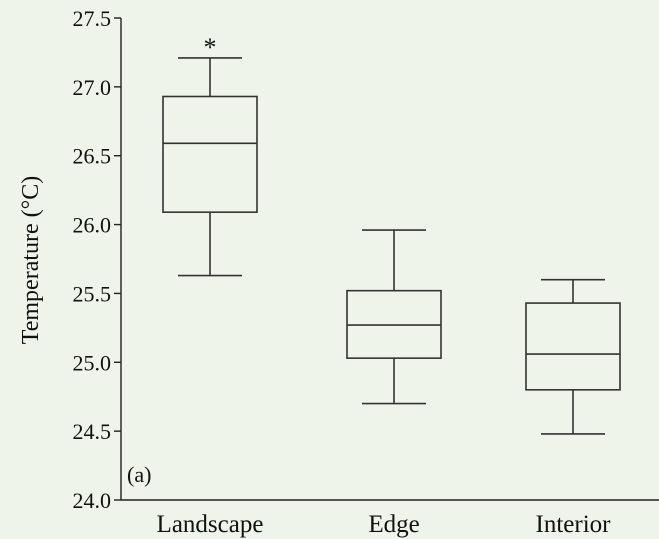 The height and width of the screenshot is (539, 659). I want to click on box-landscape: *, so click(210, 155).